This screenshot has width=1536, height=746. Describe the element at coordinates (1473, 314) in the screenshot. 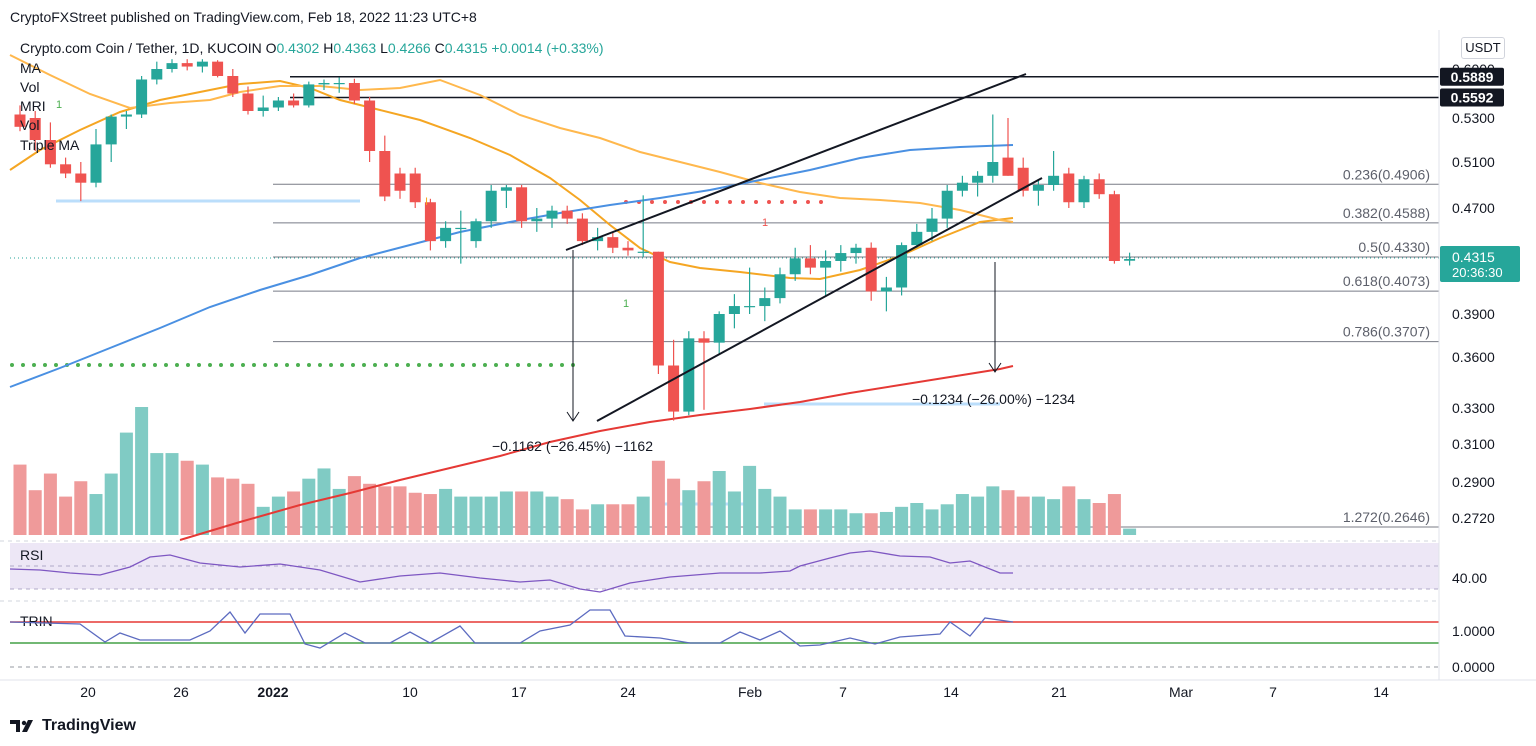

I see `y-tick-label: 0.3900` at that location.